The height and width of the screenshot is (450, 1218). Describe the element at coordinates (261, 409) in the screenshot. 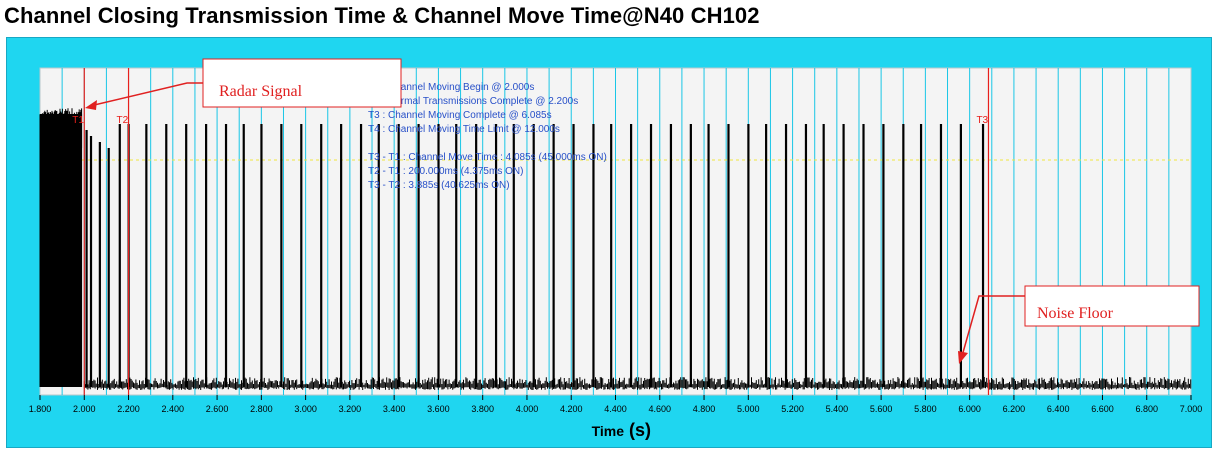

I see `x-tick-label: 2.800` at that location.